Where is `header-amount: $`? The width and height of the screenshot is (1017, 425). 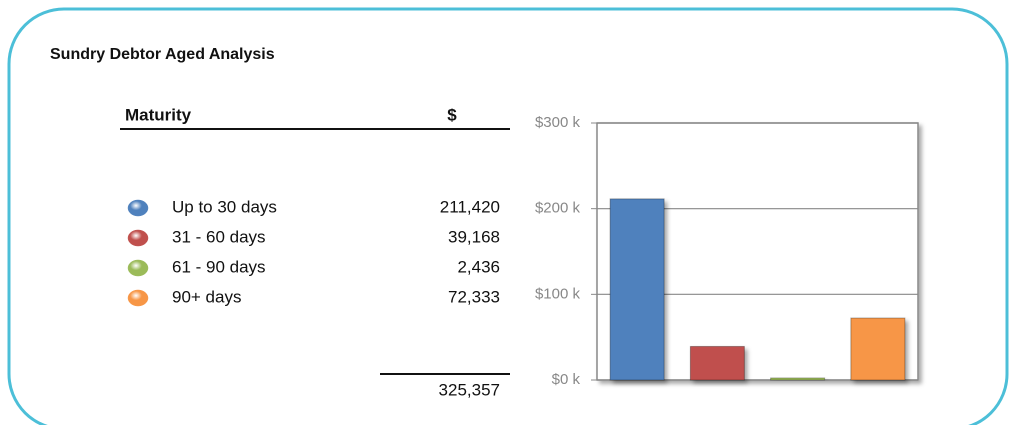
header-amount: $ is located at coordinates (452, 114).